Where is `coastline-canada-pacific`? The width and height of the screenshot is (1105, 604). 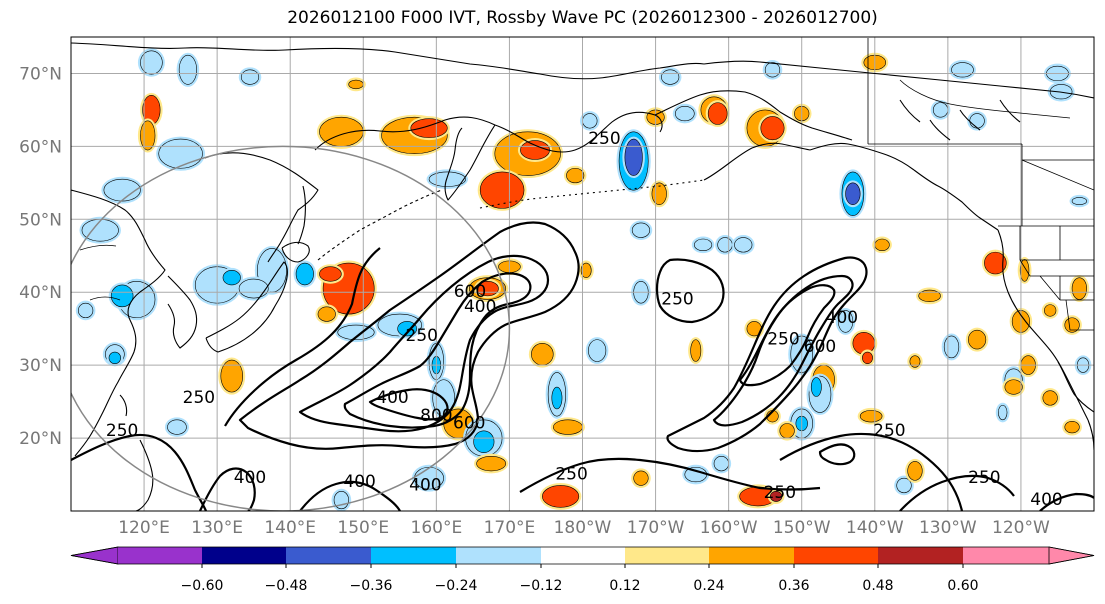 coastline-canada-pacific is located at coordinates (956, 200).